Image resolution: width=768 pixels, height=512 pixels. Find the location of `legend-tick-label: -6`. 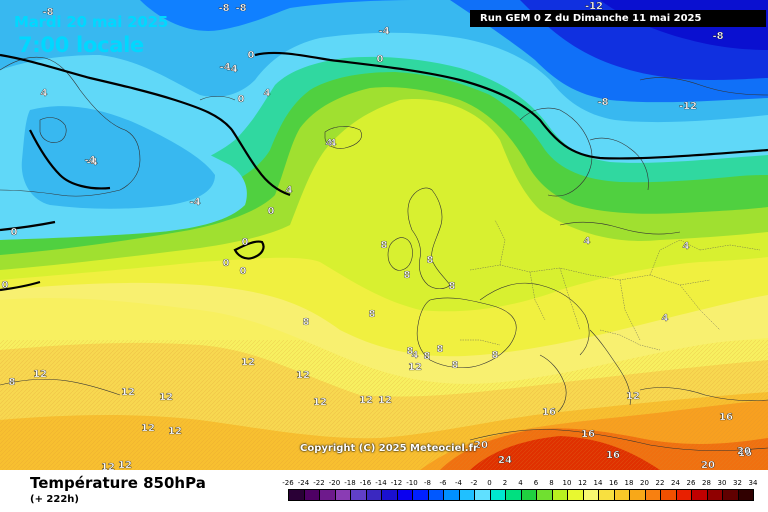

legend-tick-label: -6 is located at coordinates (443, 483).